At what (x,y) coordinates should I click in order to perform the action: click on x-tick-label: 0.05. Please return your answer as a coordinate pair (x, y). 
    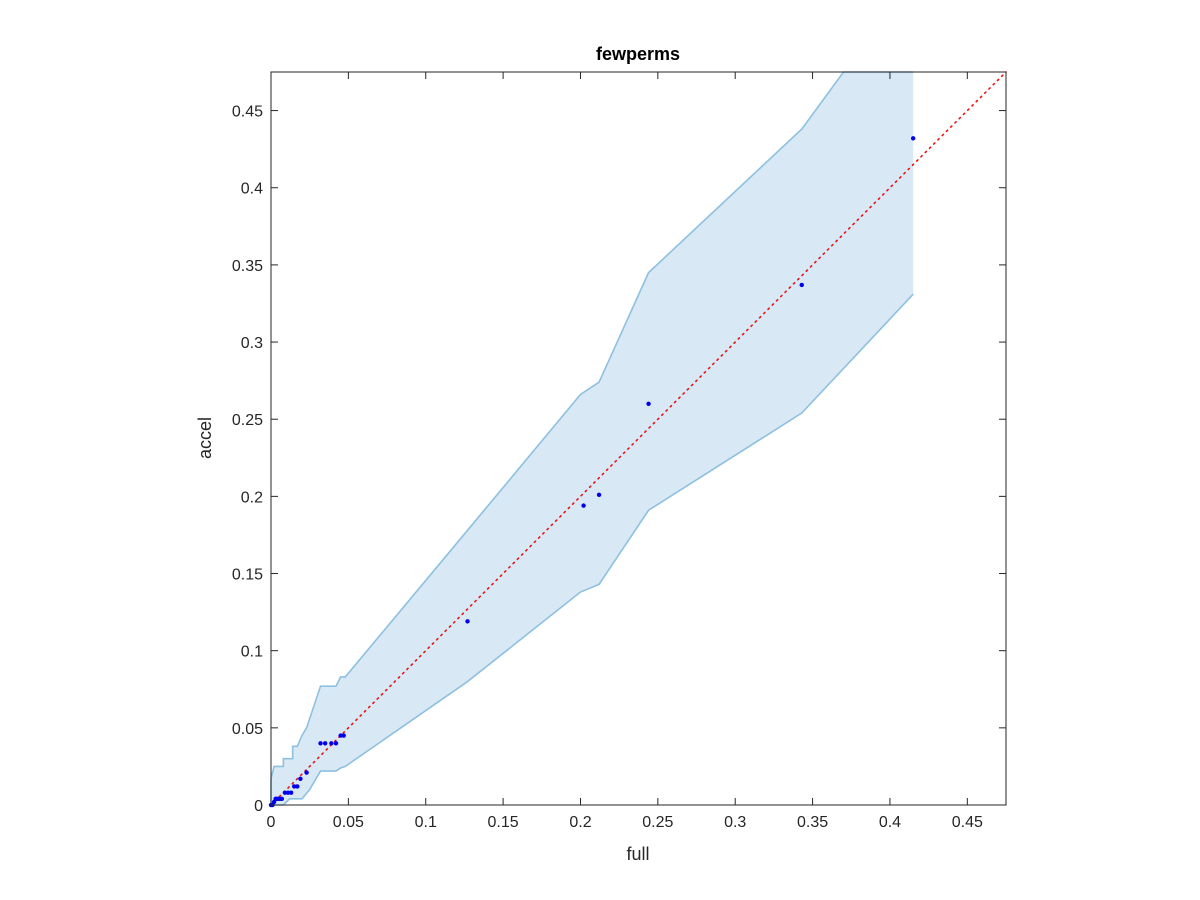
    Looking at the image, I should click on (348, 822).